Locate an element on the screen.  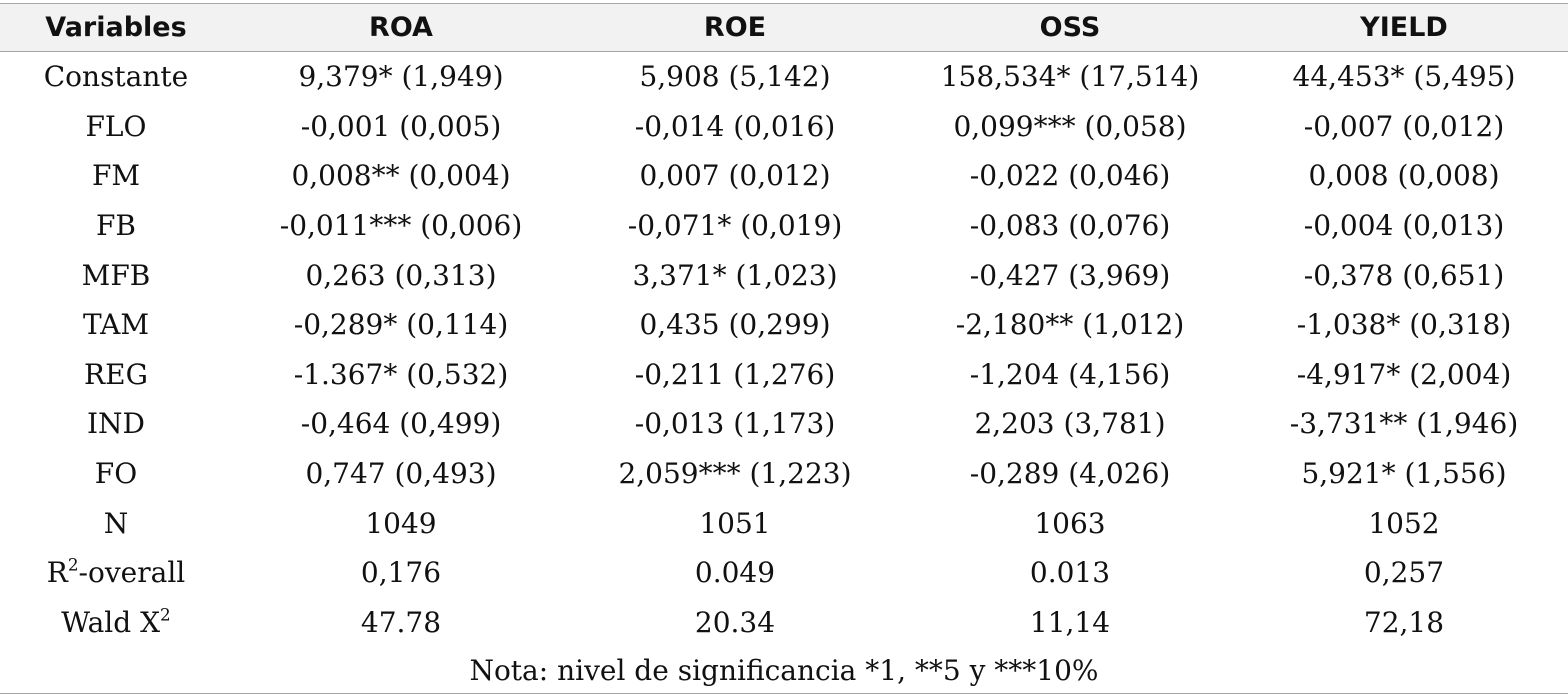
cell-roe: 1051 is located at coordinates (735, 523).